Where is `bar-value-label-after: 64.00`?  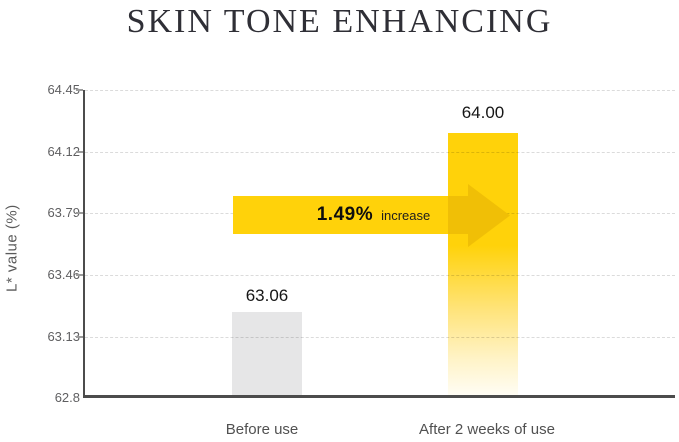
bar-value-label-after: 64.00 is located at coordinates (483, 112).